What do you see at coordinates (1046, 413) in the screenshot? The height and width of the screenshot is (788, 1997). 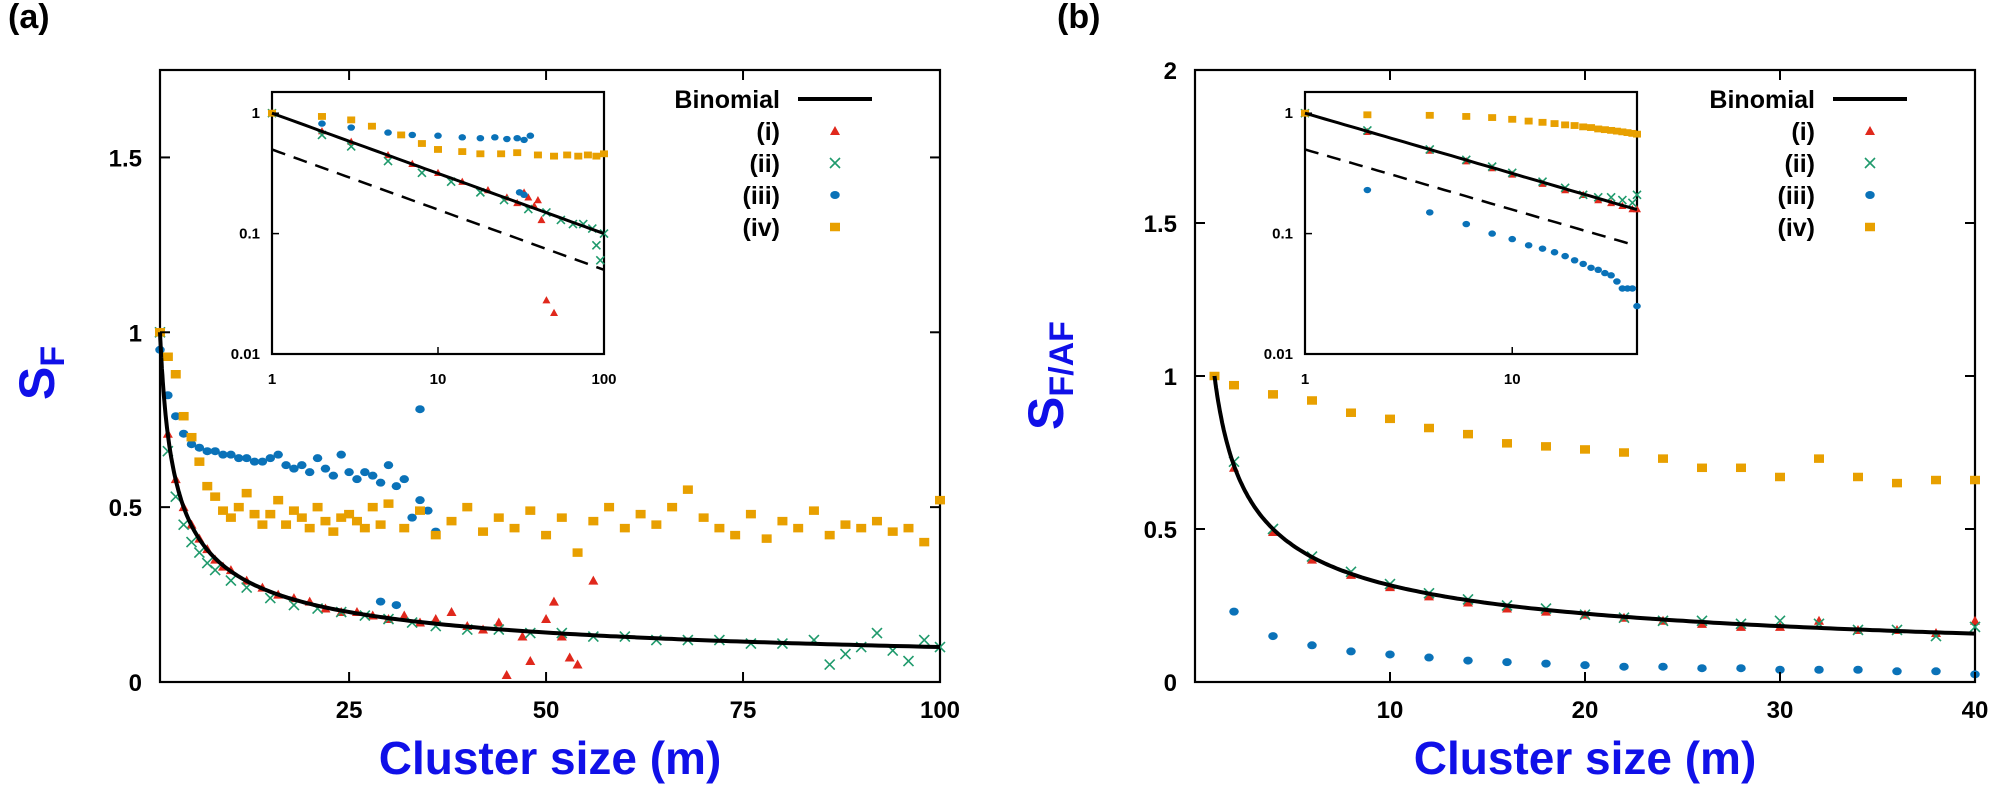 I see `panel-b-y-axis-symbol: S` at bounding box center [1046, 413].